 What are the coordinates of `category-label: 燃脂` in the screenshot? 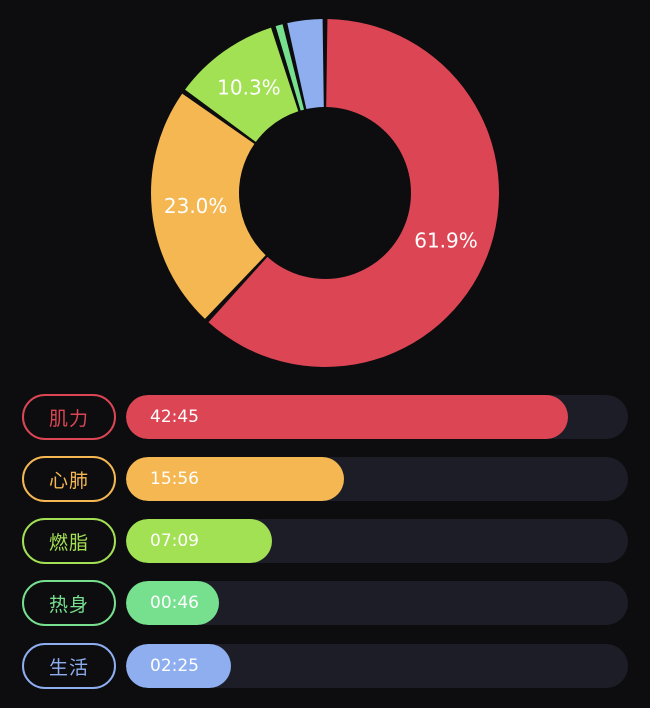 It's located at (68, 542).